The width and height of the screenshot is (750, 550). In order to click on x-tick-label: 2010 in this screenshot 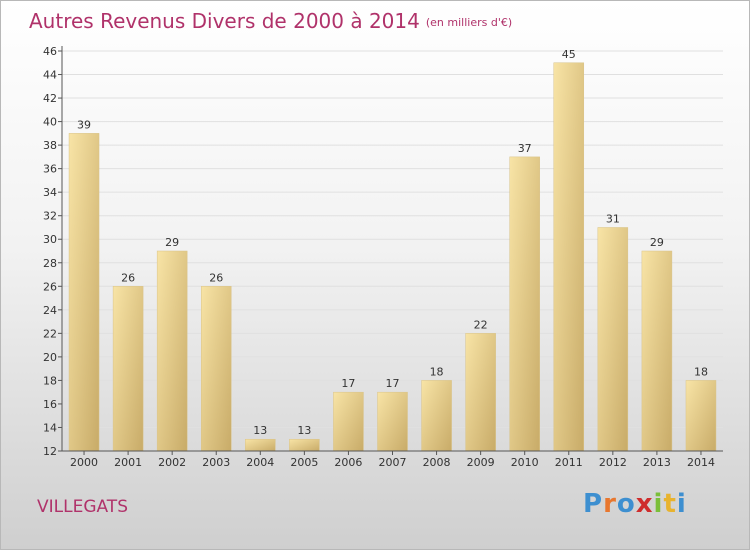, I will do `click(525, 462)`.